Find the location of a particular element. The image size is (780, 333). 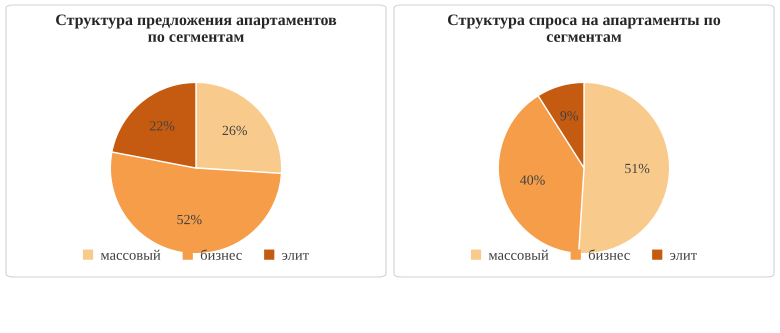

chart-title: Структура предложения апартаментов по сегментам is located at coordinates (196, 28).